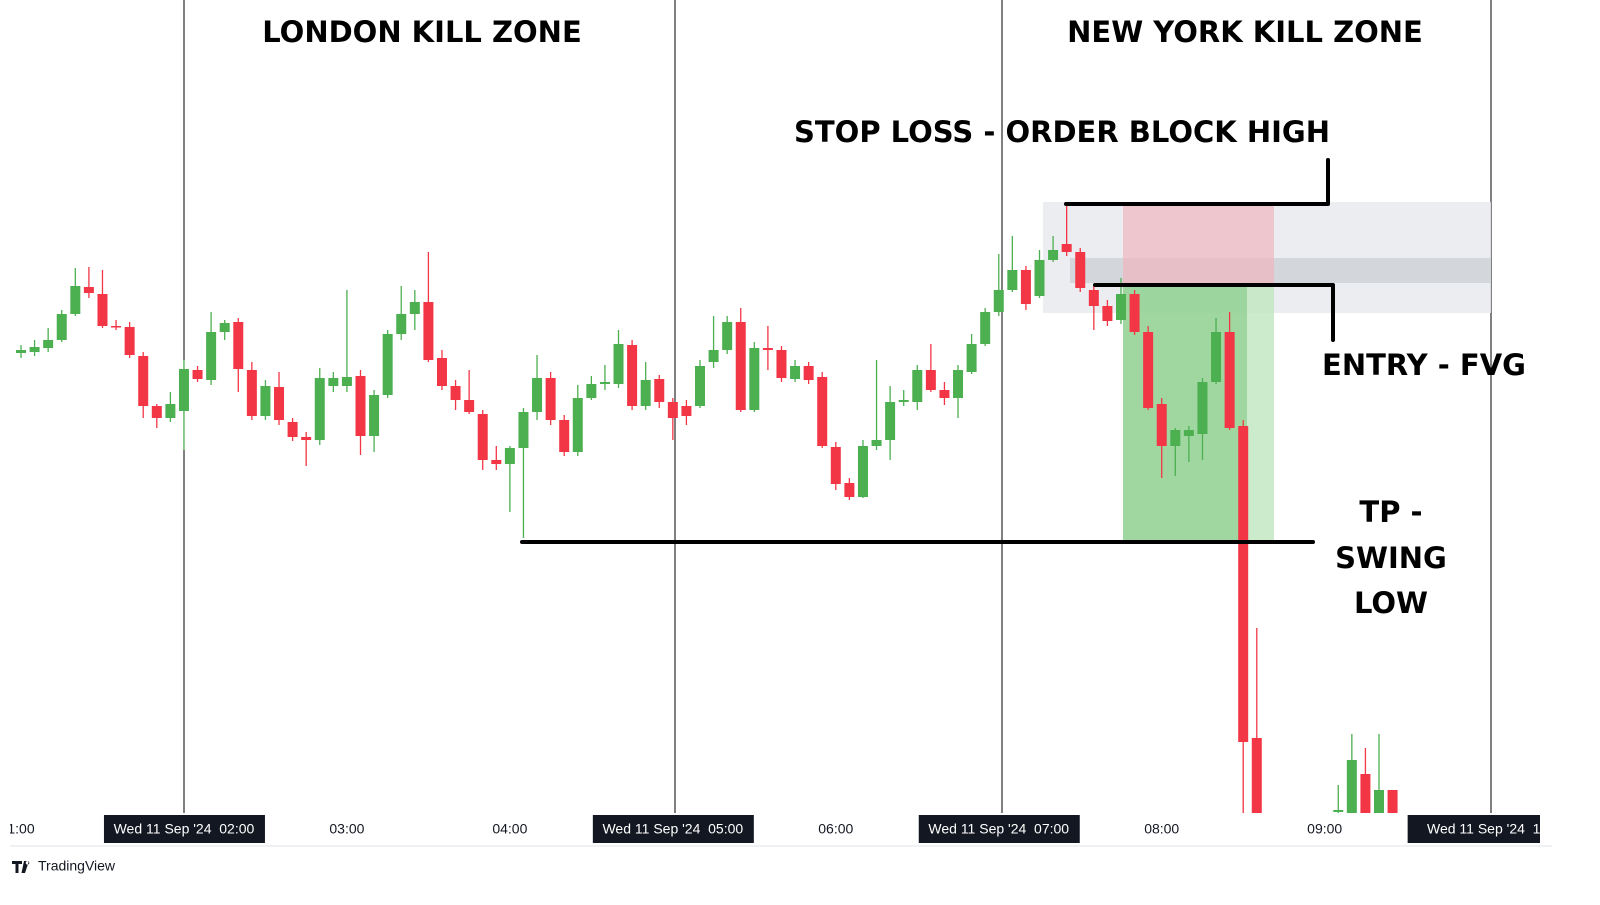 The height and width of the screenshot is (905, 1600). I want to click on tp-label: SWING, so click(1391, 558).